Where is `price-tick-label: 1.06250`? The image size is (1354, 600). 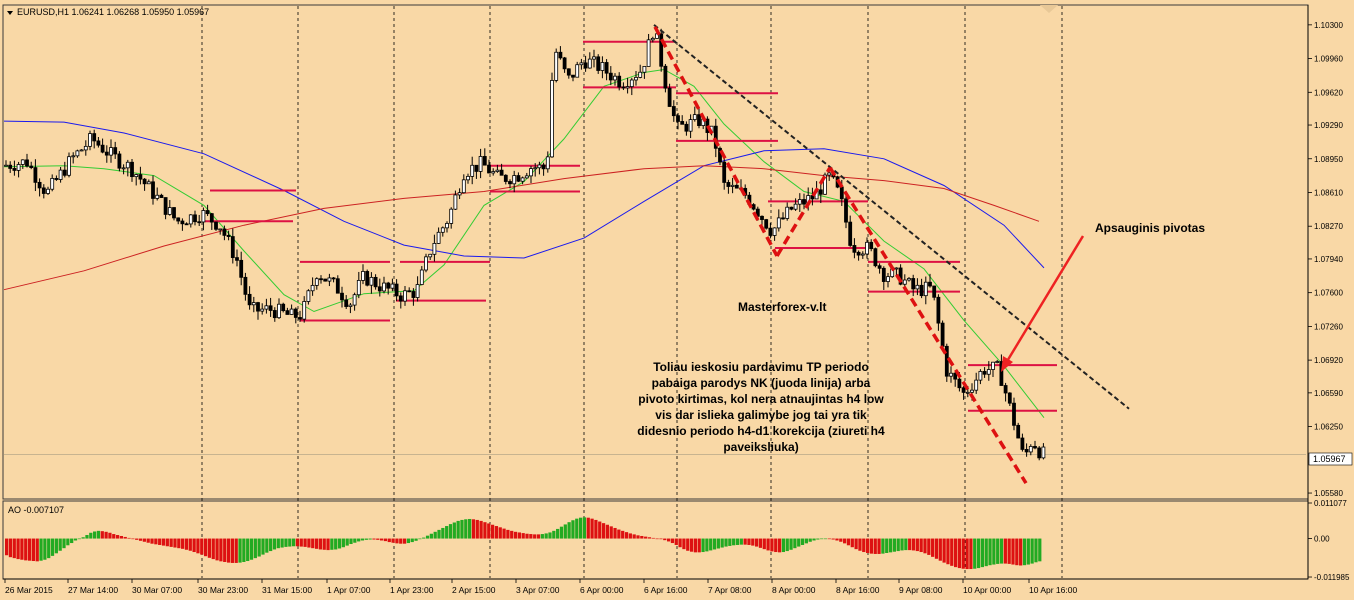
price-tick-label: 1.06250 is located at coordinates (1328, 427).